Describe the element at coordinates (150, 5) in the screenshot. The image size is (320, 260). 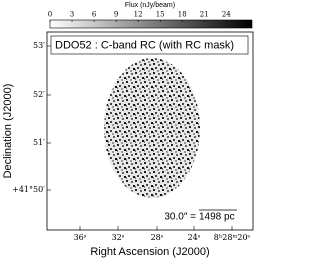
I see `colorbar-label: Flux (nJy/beam)` at that location.